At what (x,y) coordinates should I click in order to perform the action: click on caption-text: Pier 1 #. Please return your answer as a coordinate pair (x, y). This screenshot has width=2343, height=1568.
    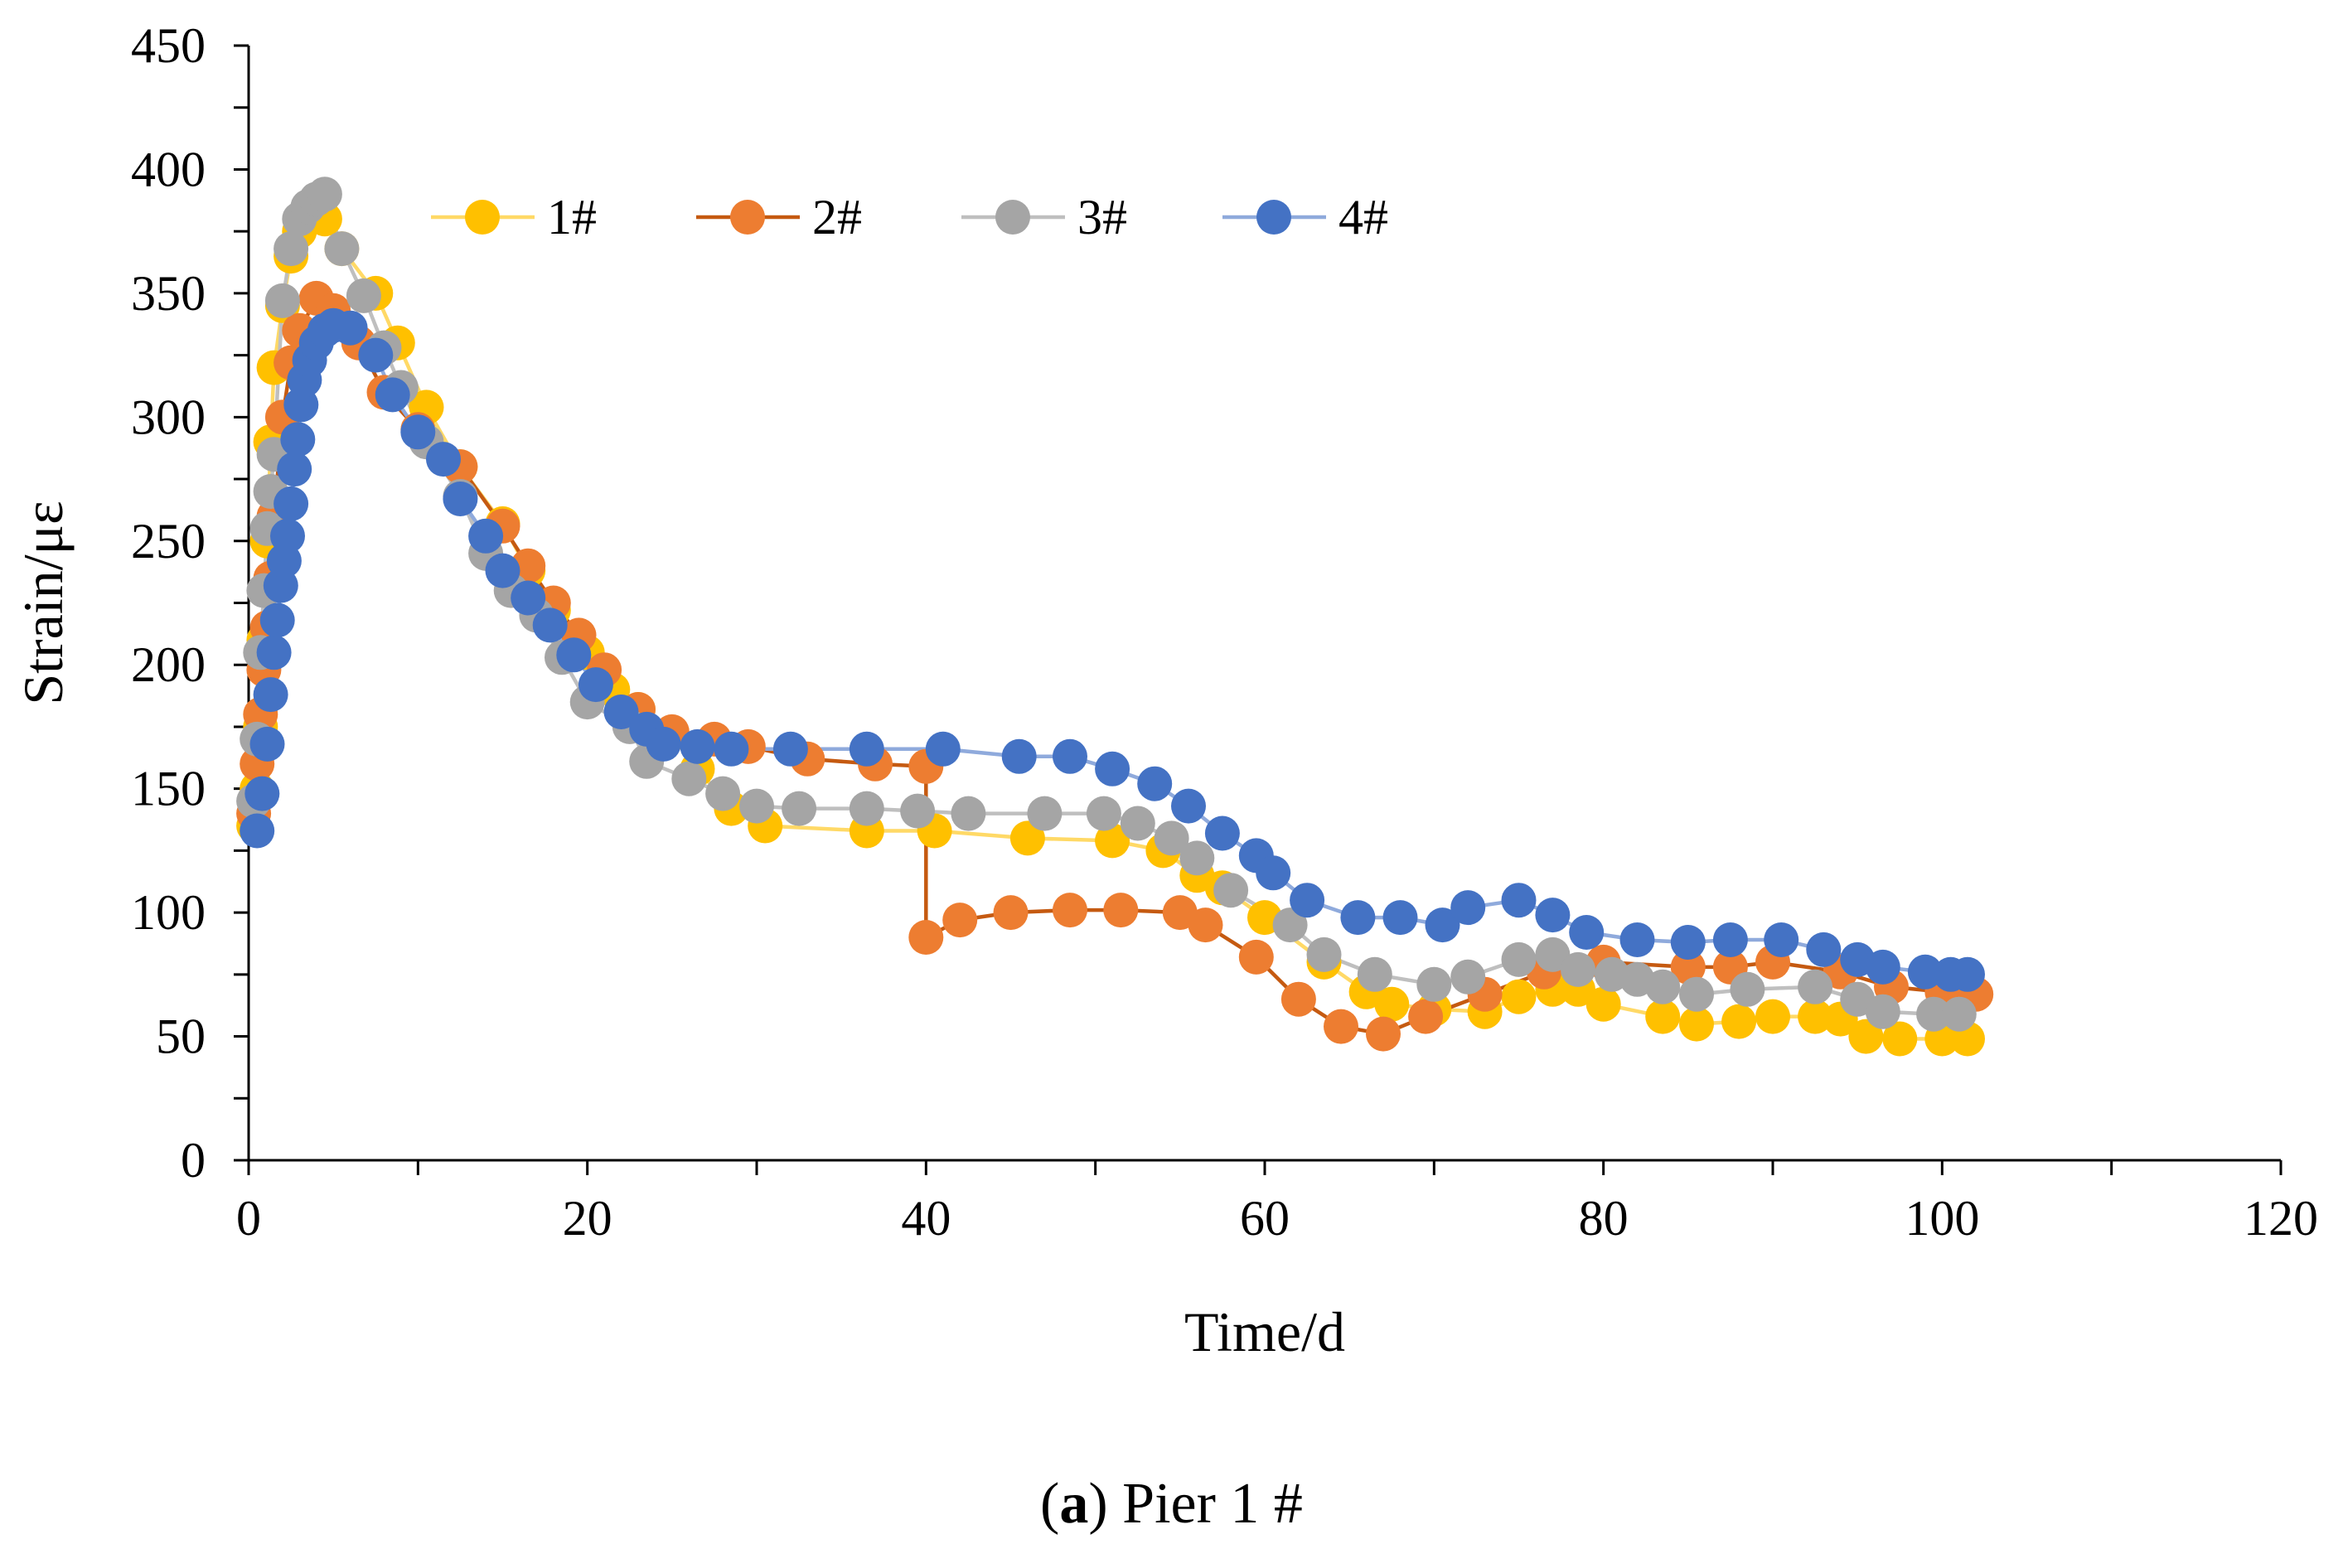
    Looking at the image, I should click on (1213, 1504).